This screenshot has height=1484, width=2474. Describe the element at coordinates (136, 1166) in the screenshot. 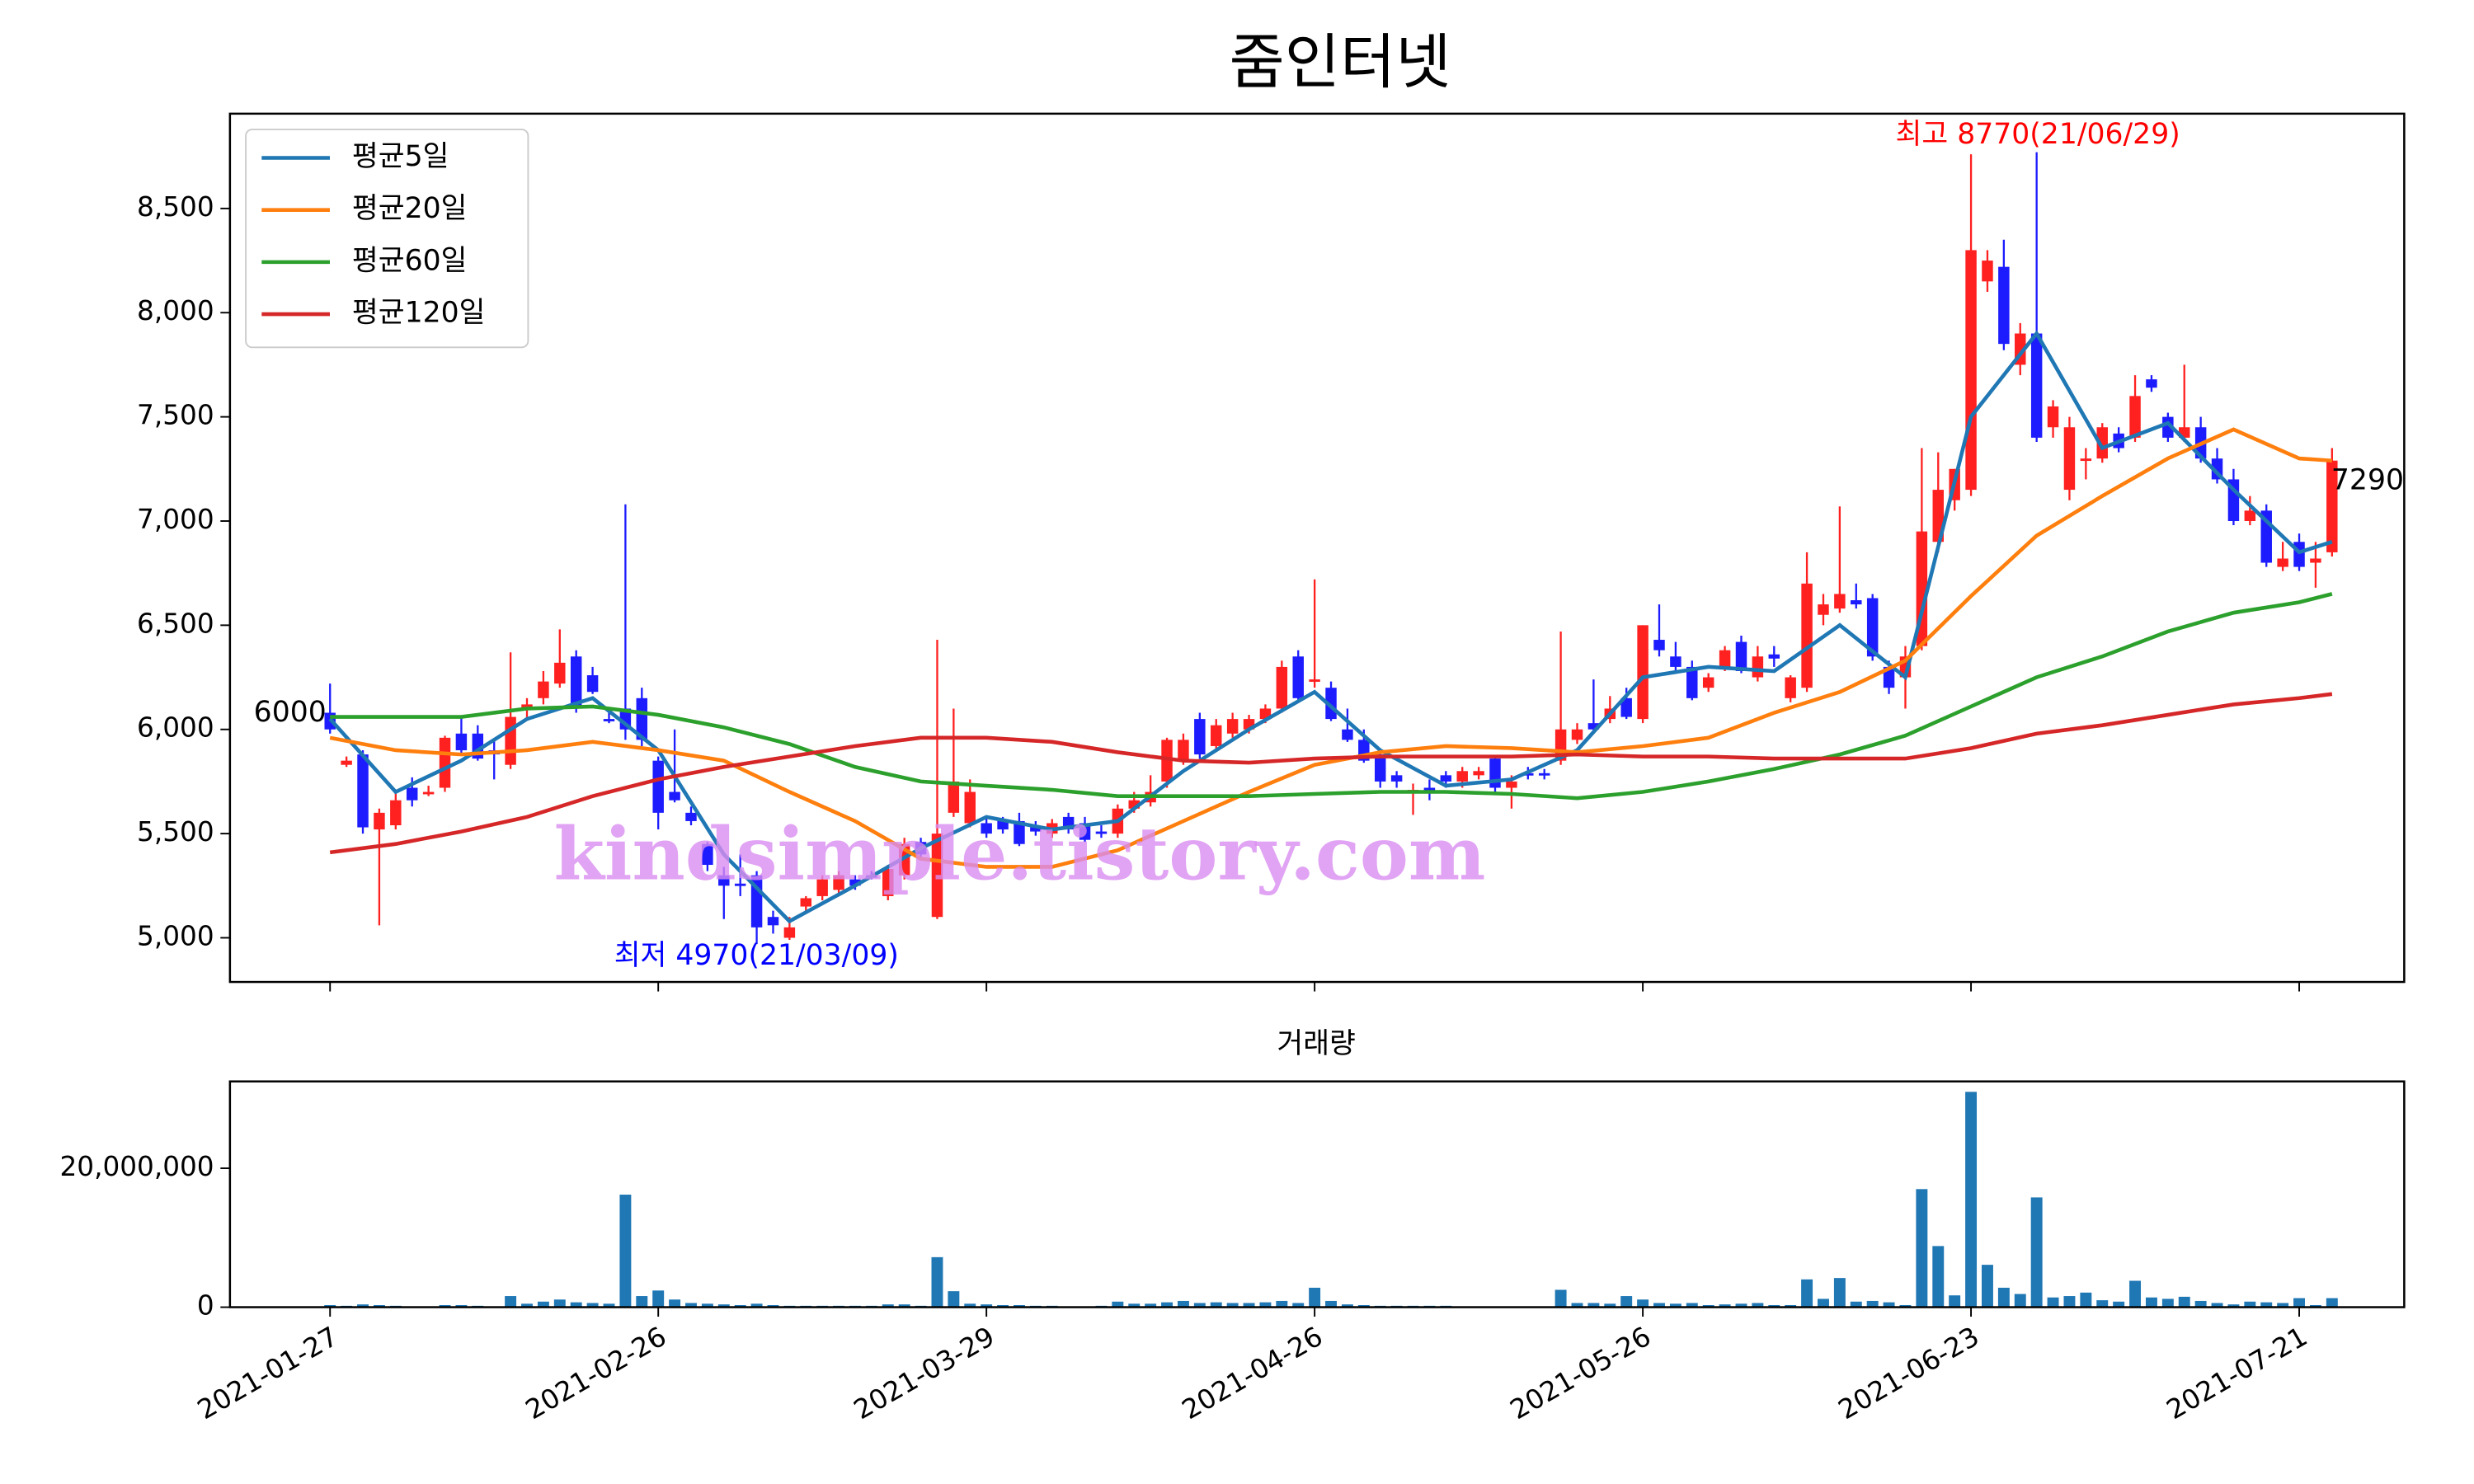

I see `y-tick-label: 20,000,000` at that location.